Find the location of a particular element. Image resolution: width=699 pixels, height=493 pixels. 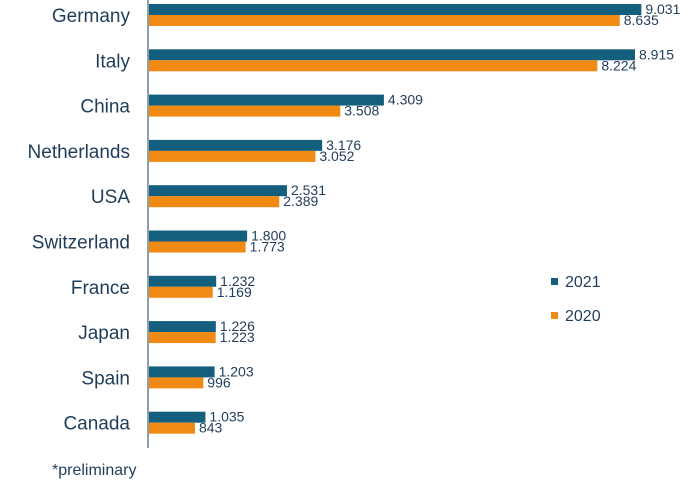

legend-swatch-2021 is located at coordinates (554, 281).